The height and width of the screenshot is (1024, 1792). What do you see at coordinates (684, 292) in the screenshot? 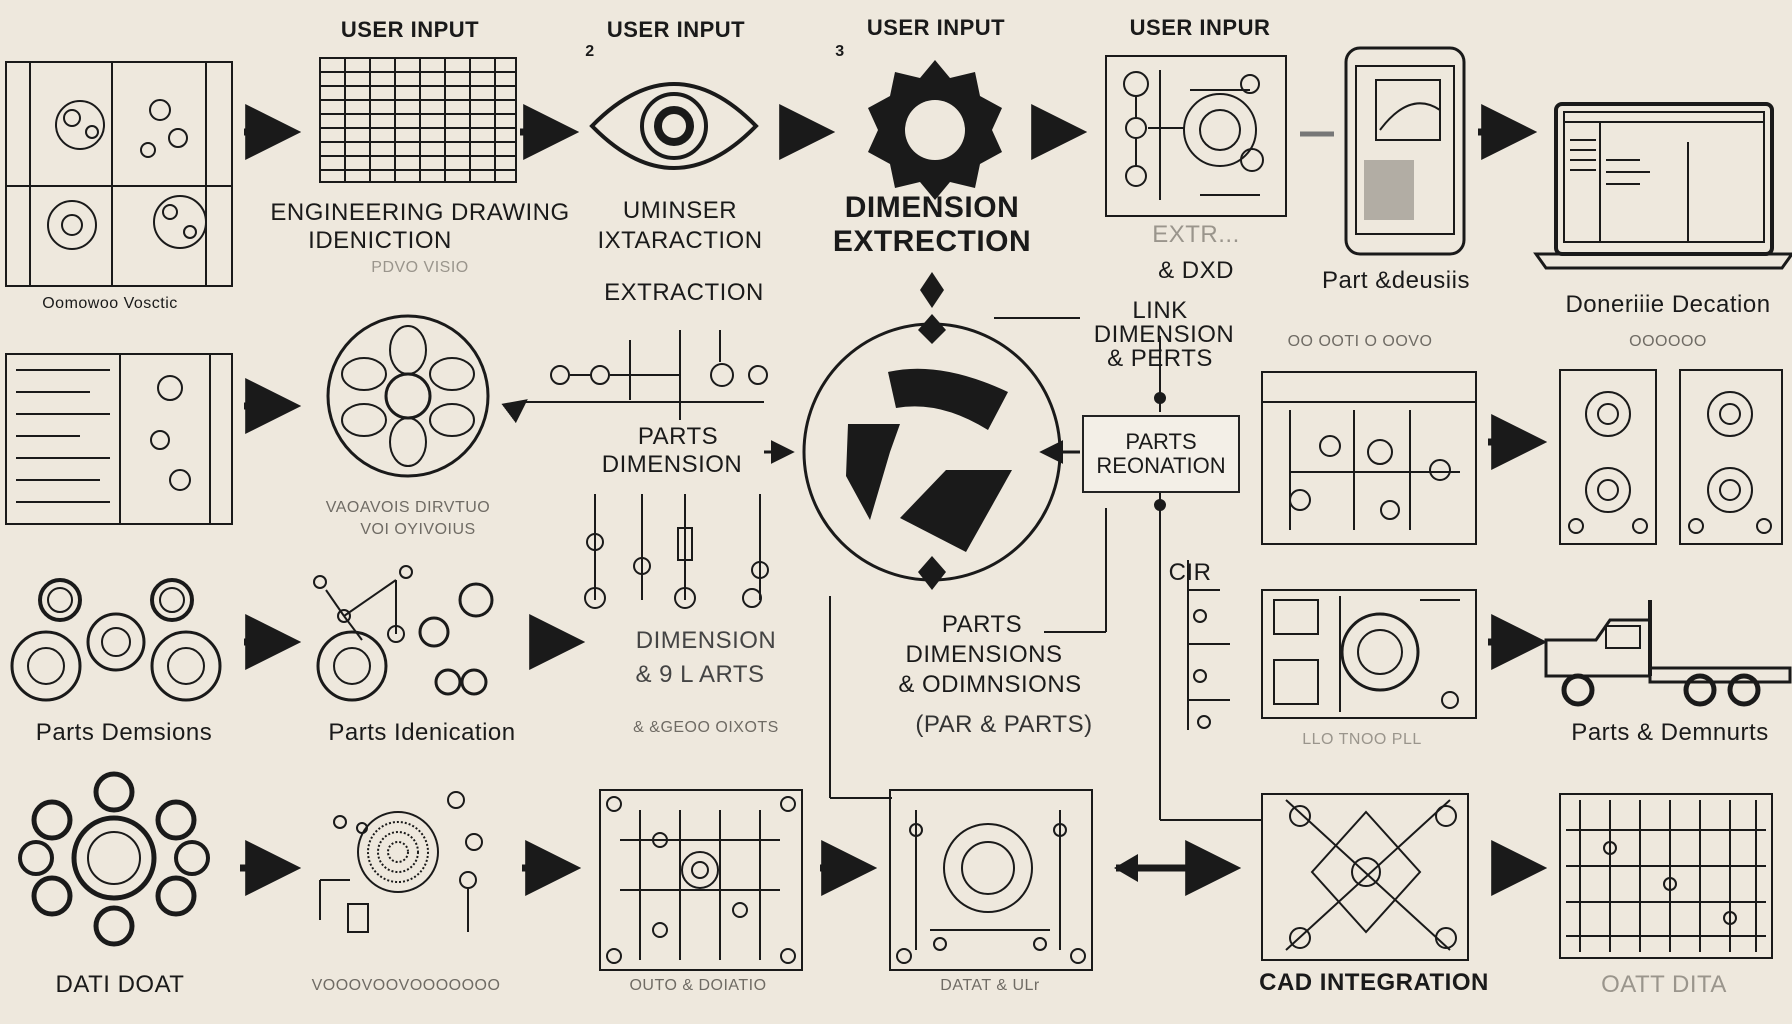
I see `label-extraction: EXTRACTION` at bounding box center [684, 292].